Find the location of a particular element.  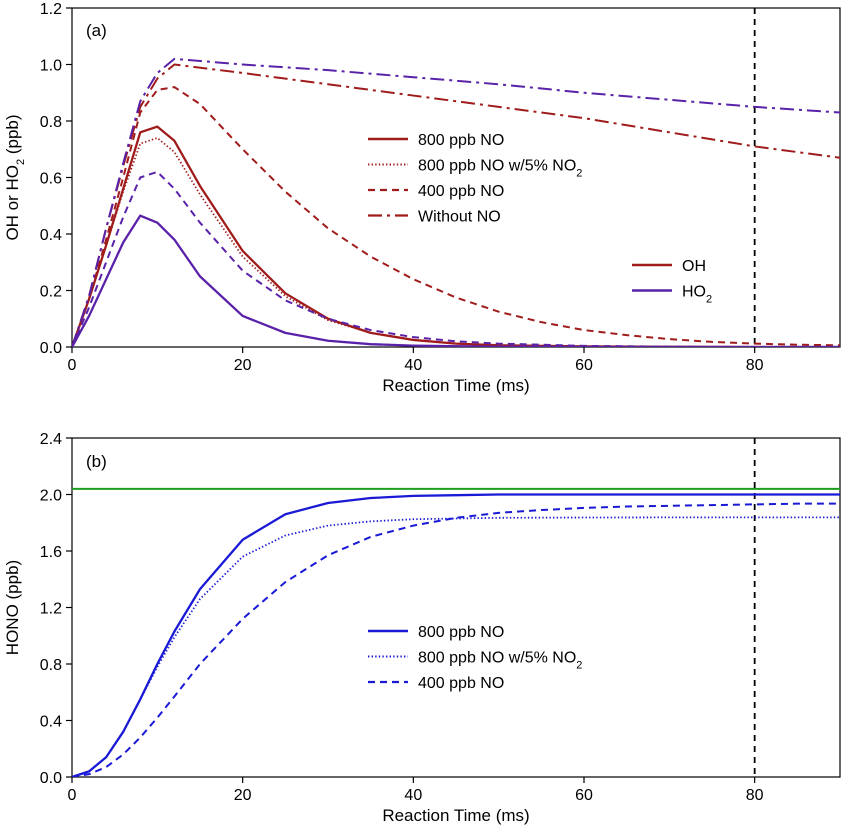

y-tick-label-main: 0.6 is located at coordinates (51, 179).